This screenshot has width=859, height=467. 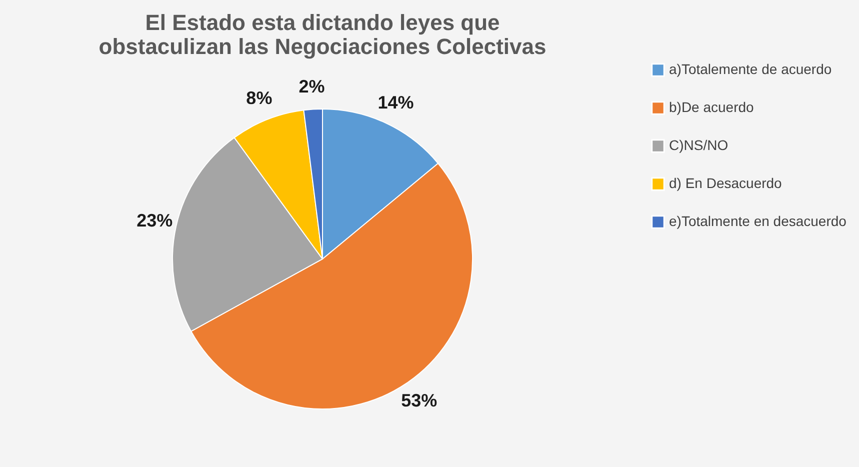 What do you see at coordinates (758, 221) in the screenshot?
I see `legend-label: e)Totalmente en desacuerdo` at bounding box center [758, 221].